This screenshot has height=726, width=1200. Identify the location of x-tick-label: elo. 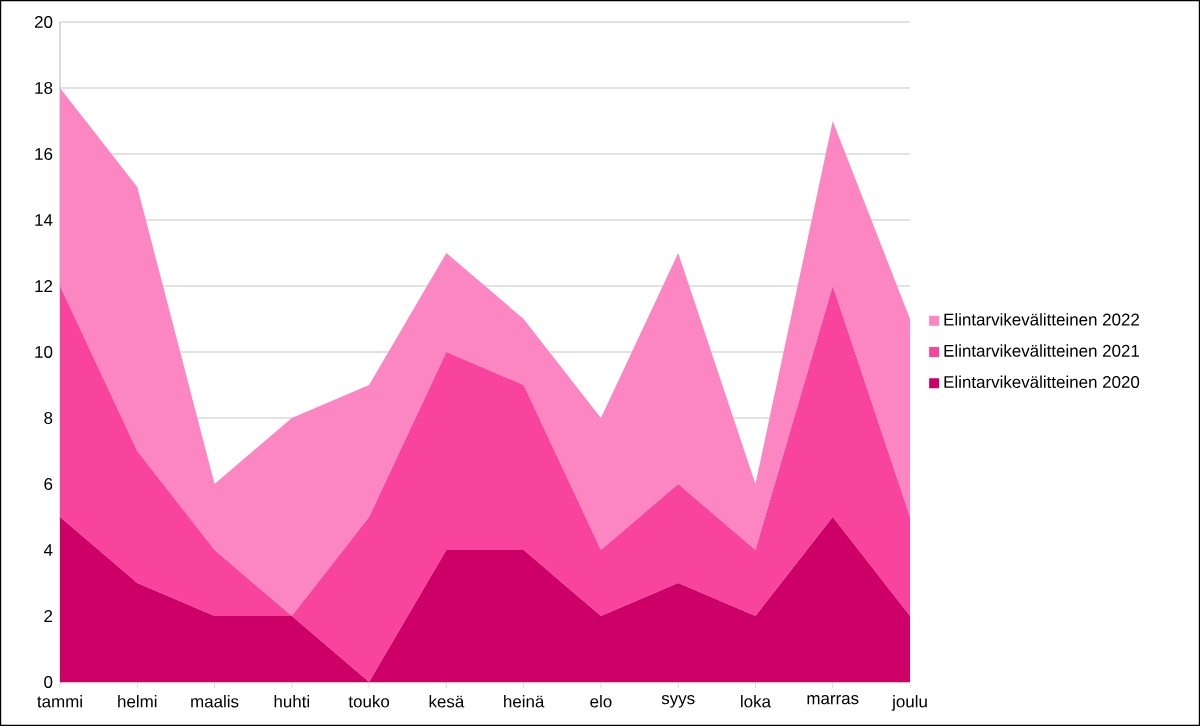
(601, 701).